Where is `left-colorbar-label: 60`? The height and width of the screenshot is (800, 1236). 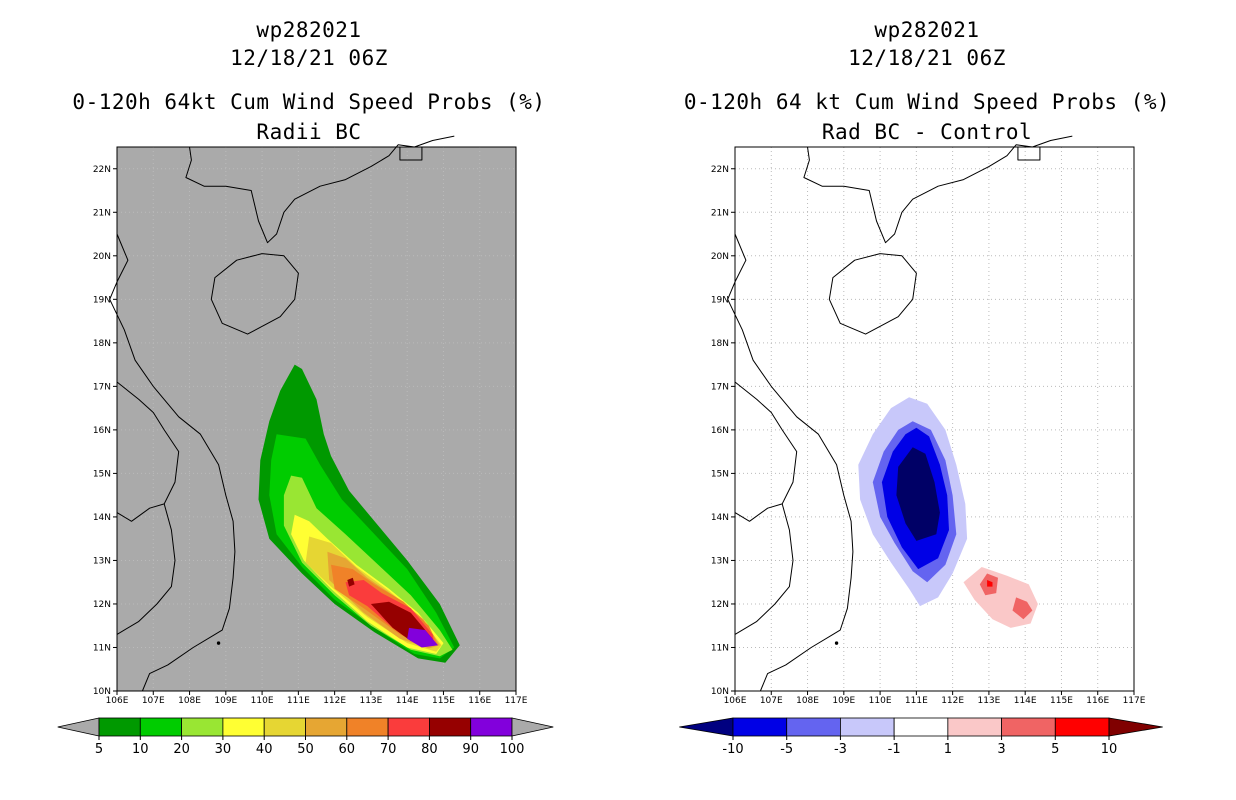
left-colorbar-label: 60 is located at coordinates (347, 749).